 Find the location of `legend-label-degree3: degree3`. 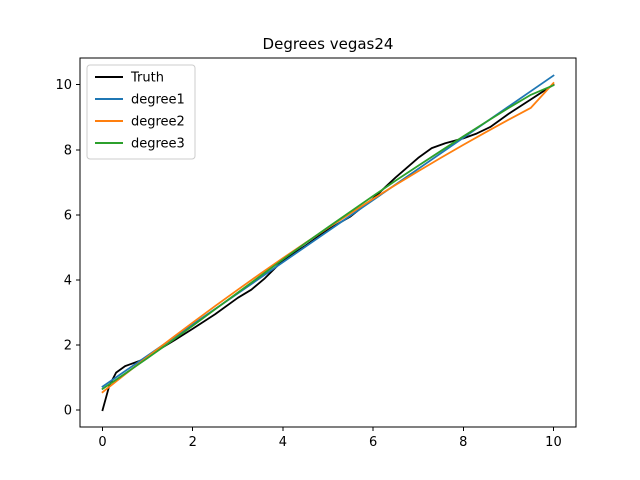

legend-label-degree3: degree3 is located at coordinates (158, 144).